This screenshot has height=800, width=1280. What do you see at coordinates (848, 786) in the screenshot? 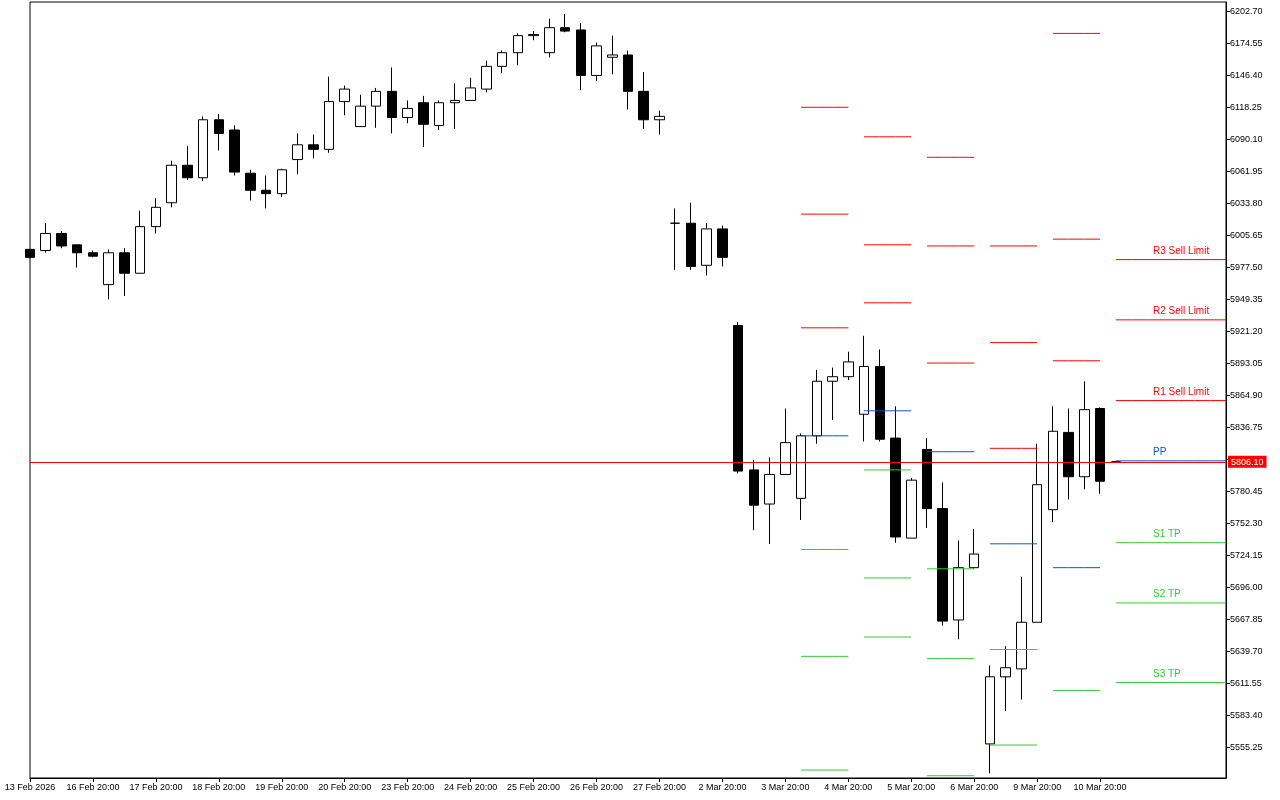
I see `x-tick-label: 4 Mar 20:00` at bounding box center [848, 786].